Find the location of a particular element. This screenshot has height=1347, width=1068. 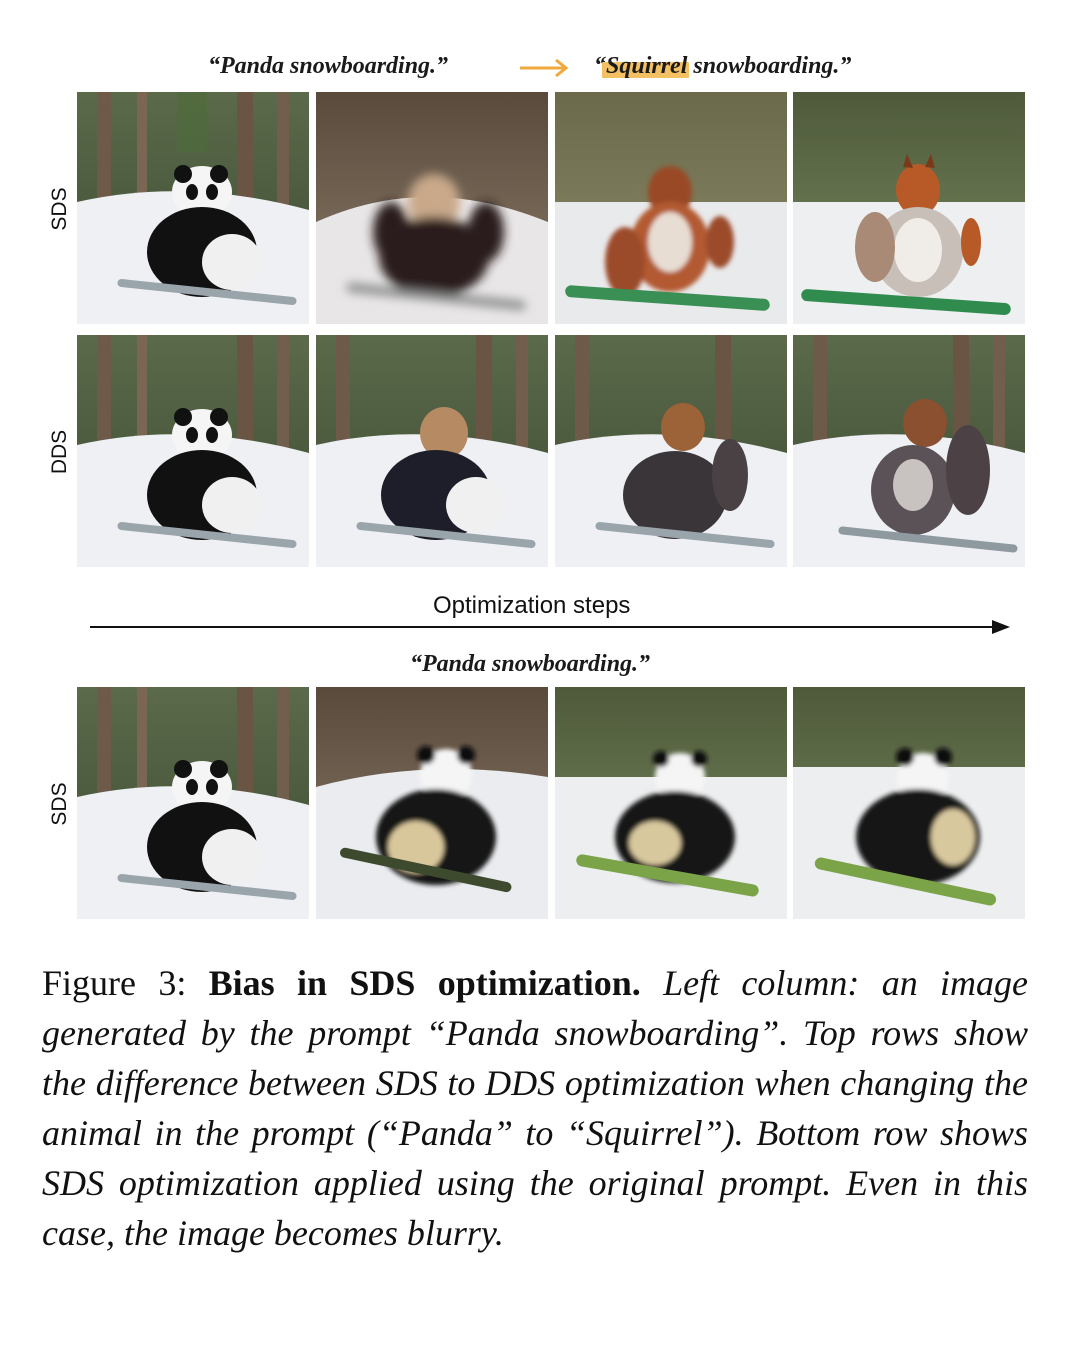

image-sds-row3-step2 is located at coordinates (432, 803).